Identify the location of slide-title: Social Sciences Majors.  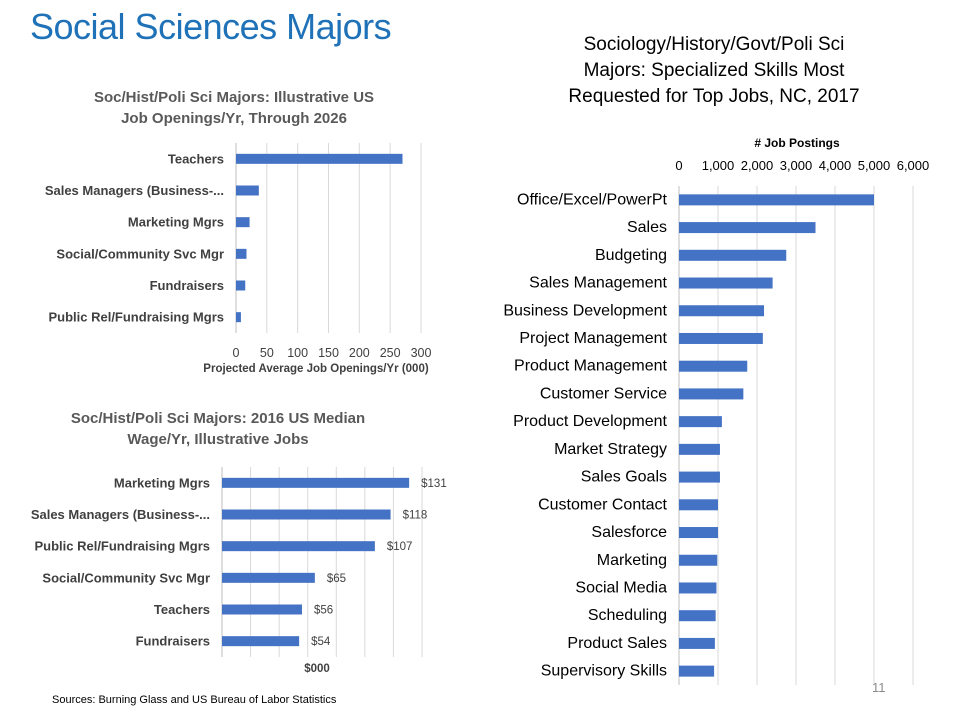
(211, 26).